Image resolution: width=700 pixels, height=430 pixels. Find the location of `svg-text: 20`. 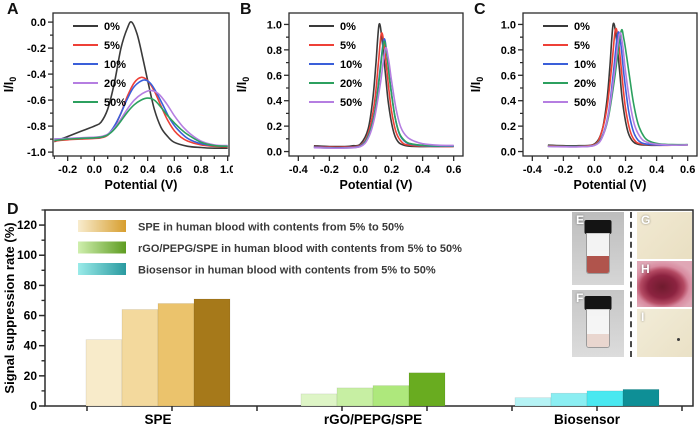

svg-text: 20 is located at coordinates (31, 376).